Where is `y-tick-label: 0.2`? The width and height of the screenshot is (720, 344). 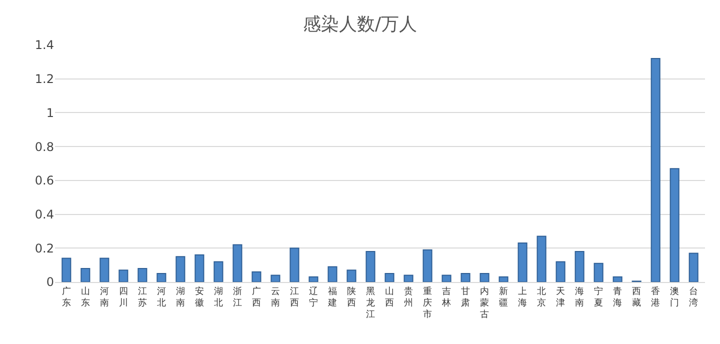 y-tick-label: 0.2 is located at coordinates (44, 248).